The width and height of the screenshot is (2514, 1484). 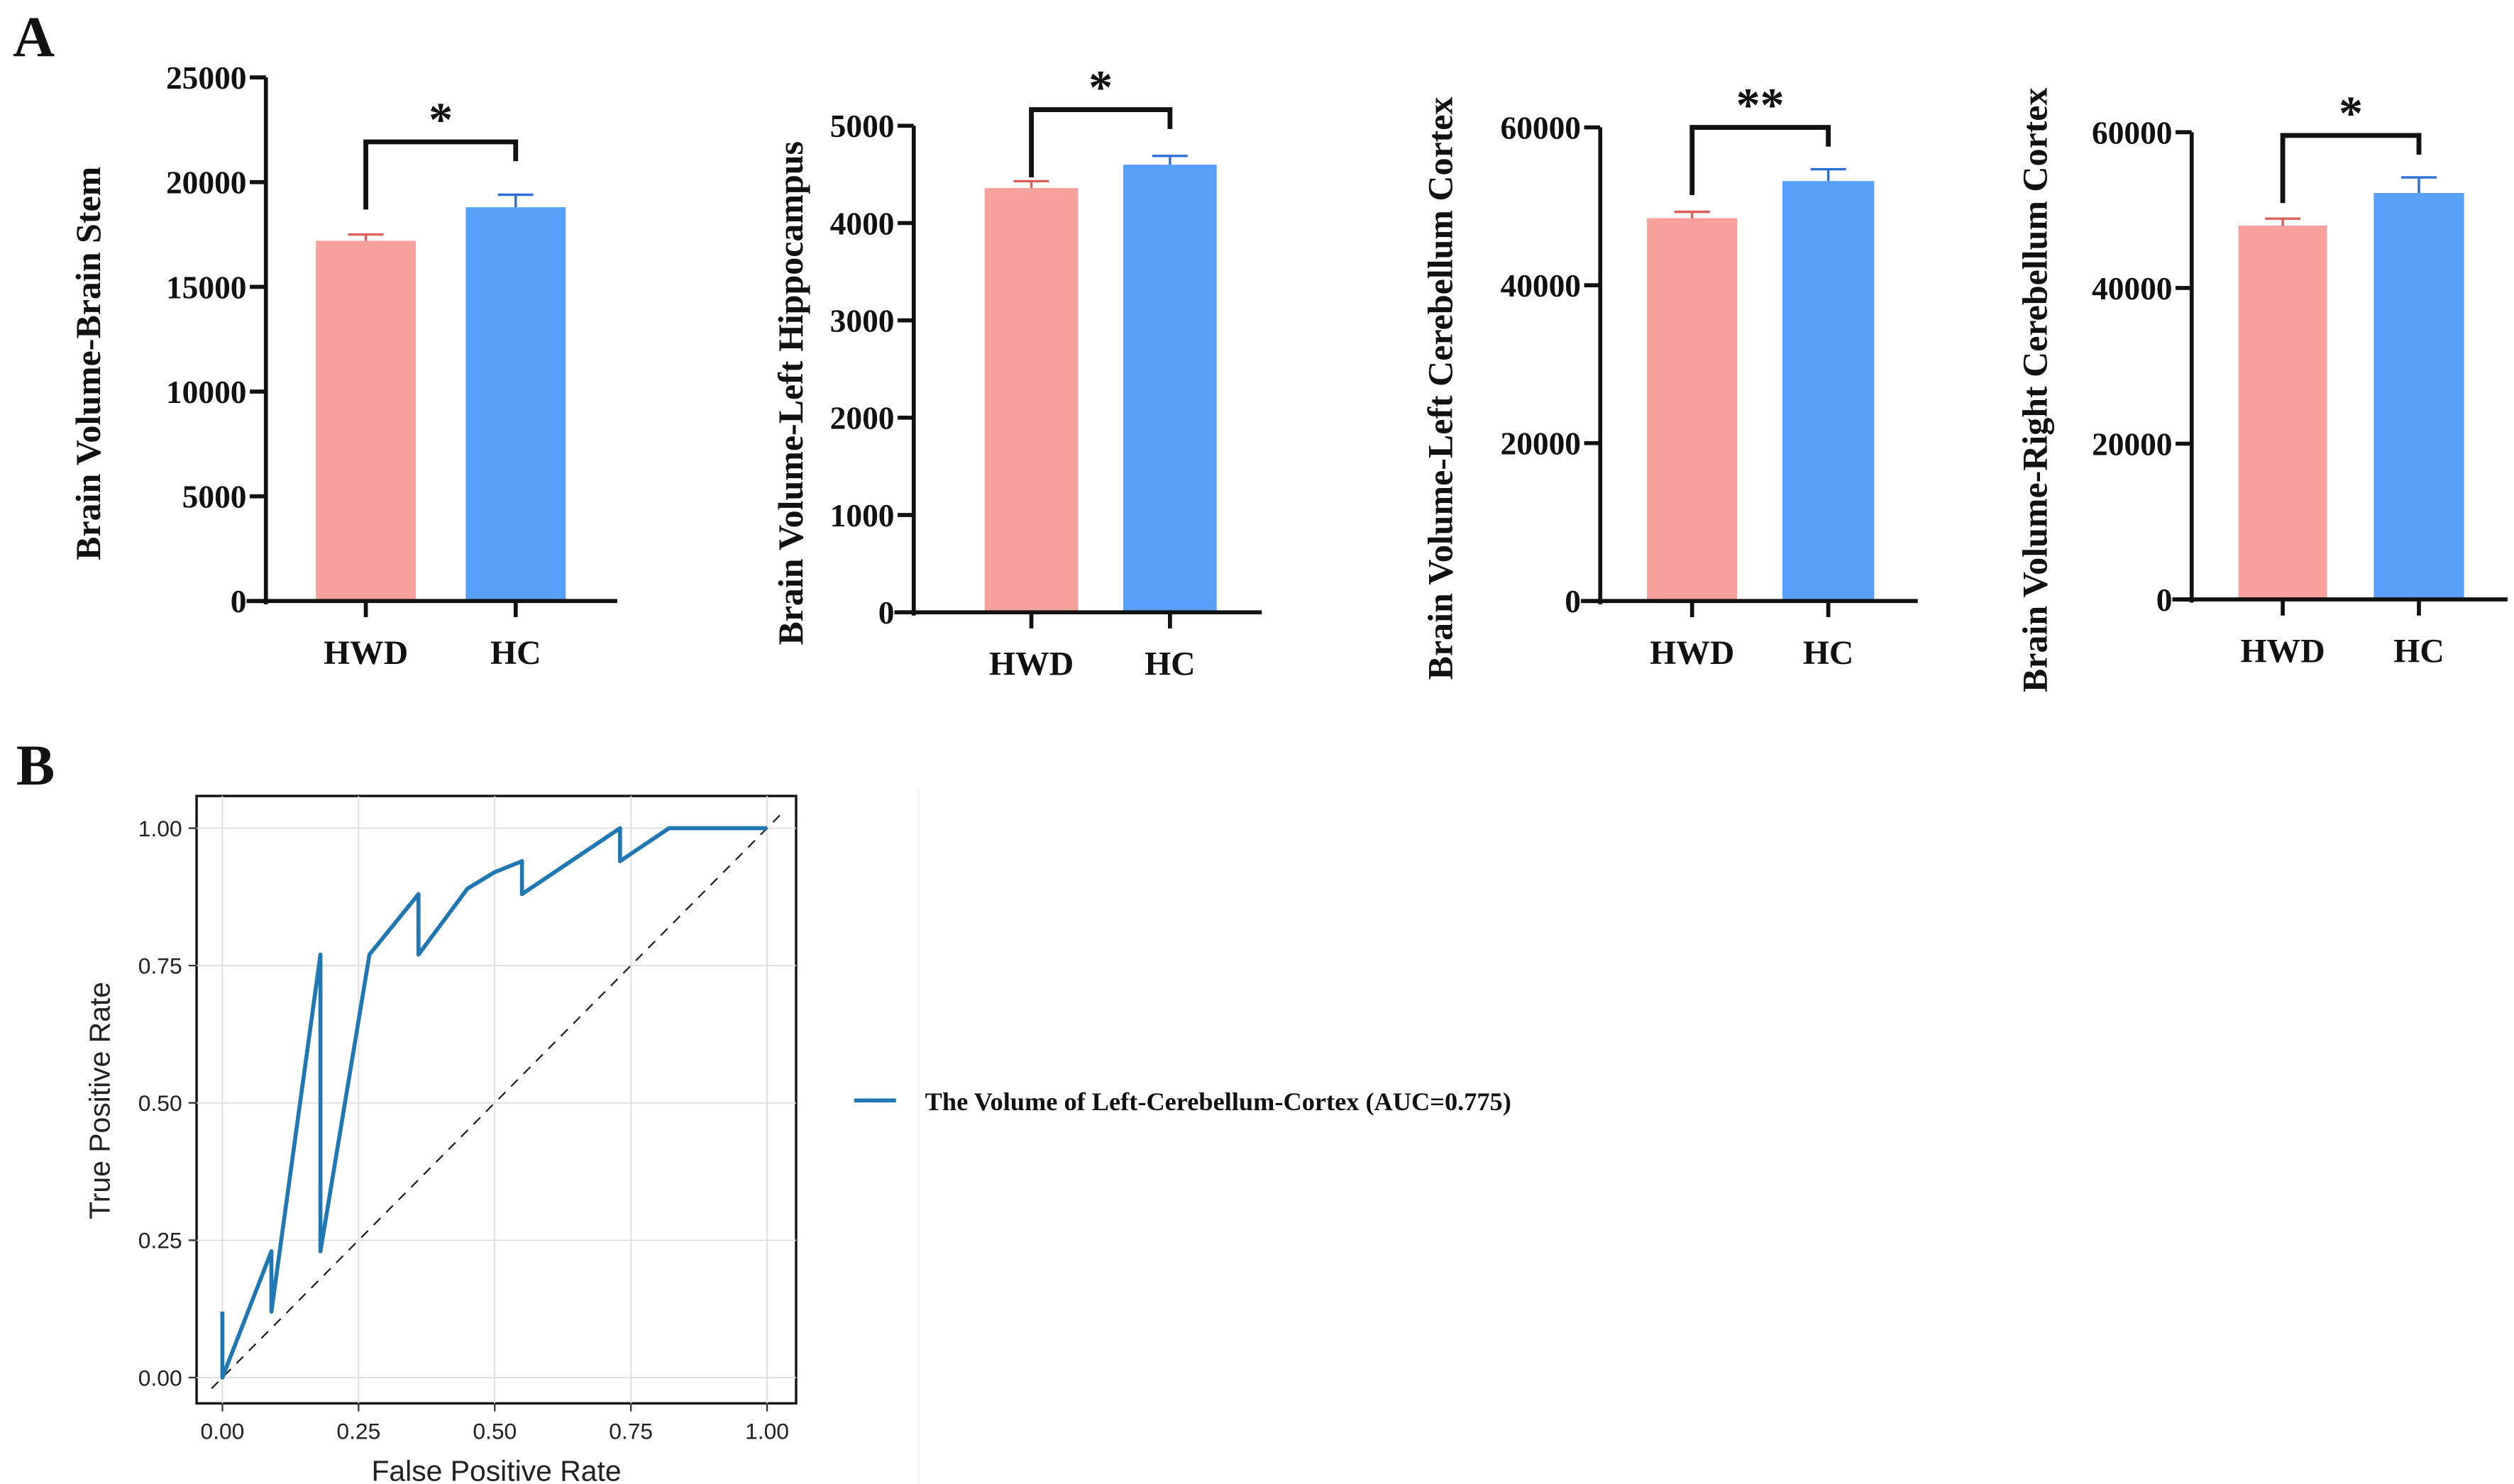 I want to click on y-tick-label: 1.00, so click(x=160, y=828).